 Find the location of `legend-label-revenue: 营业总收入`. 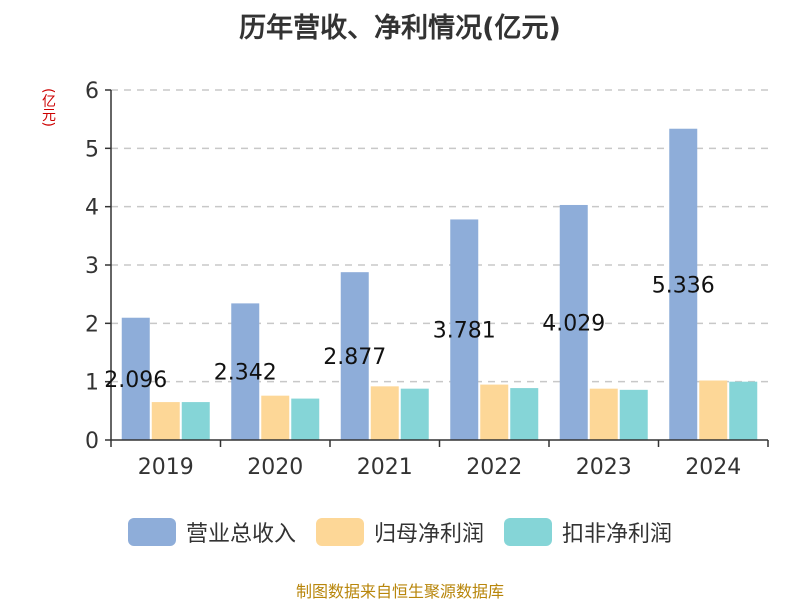

legend-label-revenue: 营业总收入 is located at coordinates (240, 534).